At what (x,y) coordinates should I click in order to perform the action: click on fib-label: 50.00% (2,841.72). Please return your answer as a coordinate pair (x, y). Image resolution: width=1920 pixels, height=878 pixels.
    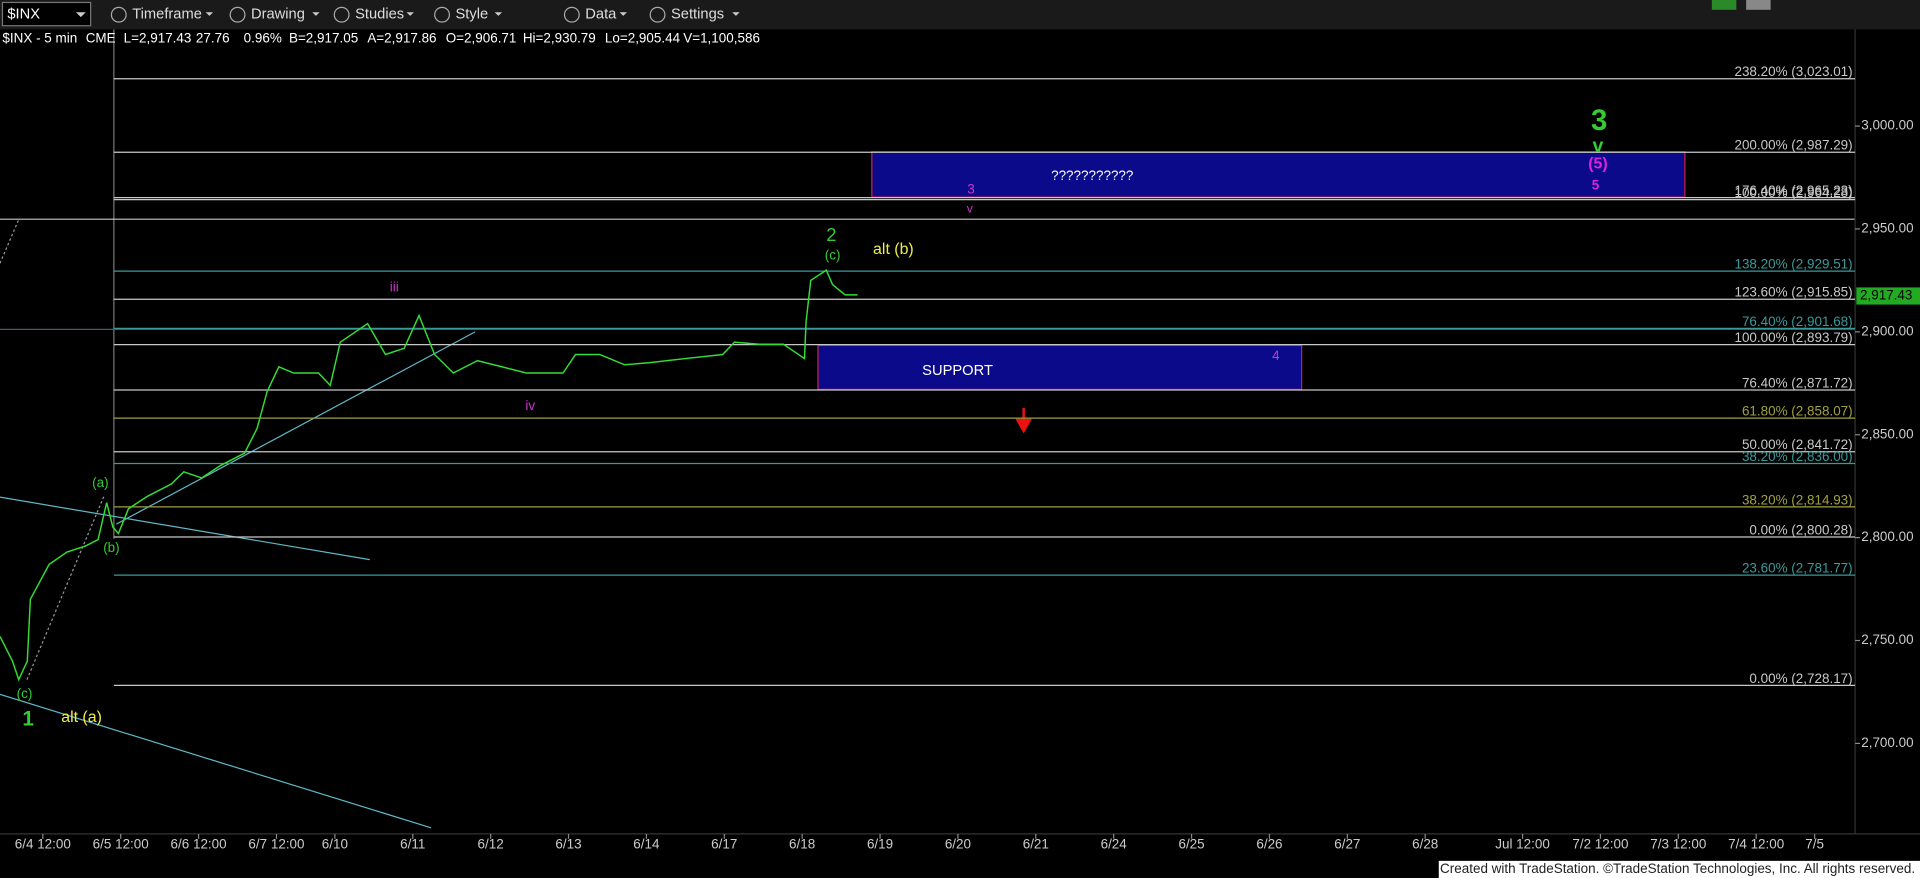
    Looking at the image, I should click on (1797, 444).